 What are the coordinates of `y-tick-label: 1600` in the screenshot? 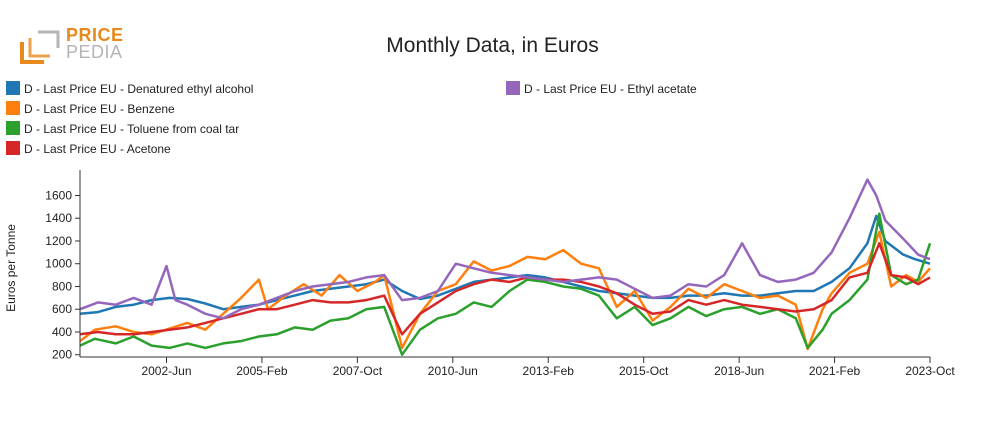 It's located at (58, 195).